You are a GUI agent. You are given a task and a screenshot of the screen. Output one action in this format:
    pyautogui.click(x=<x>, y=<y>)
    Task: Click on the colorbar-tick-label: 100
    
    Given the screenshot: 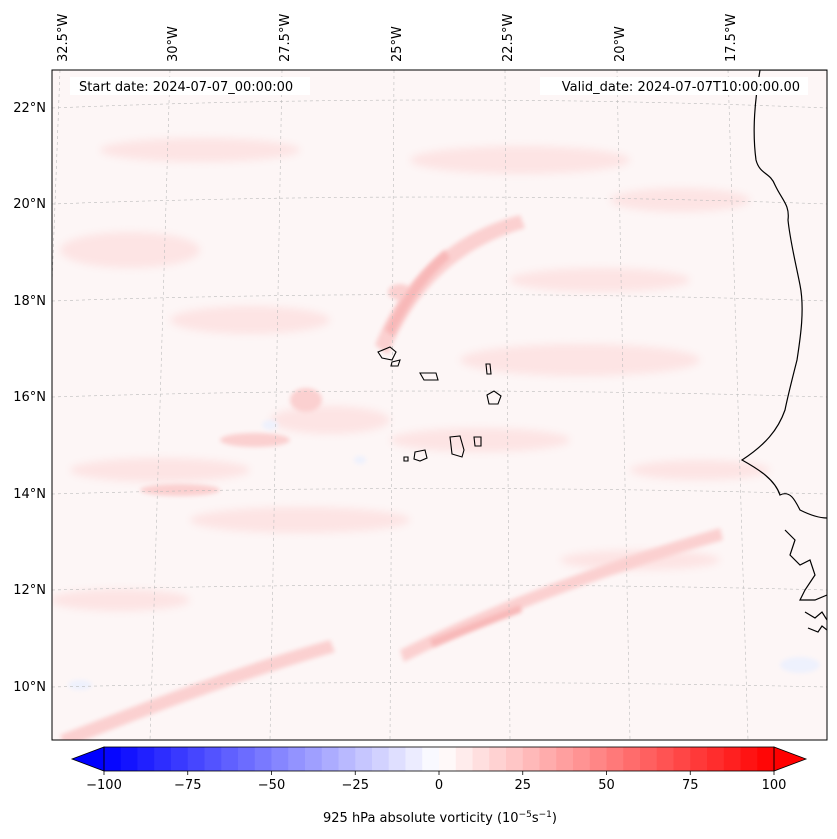 What is the action you would take?
    pyautogui.click(x=774, y=785)
    